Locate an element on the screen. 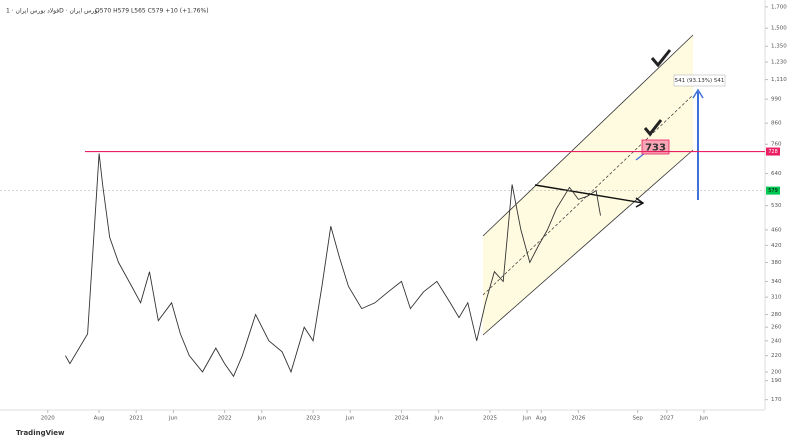 The height and width of the screenshot is (446, 800). y-tick-label: 190 is located at coordinates (776, 381).